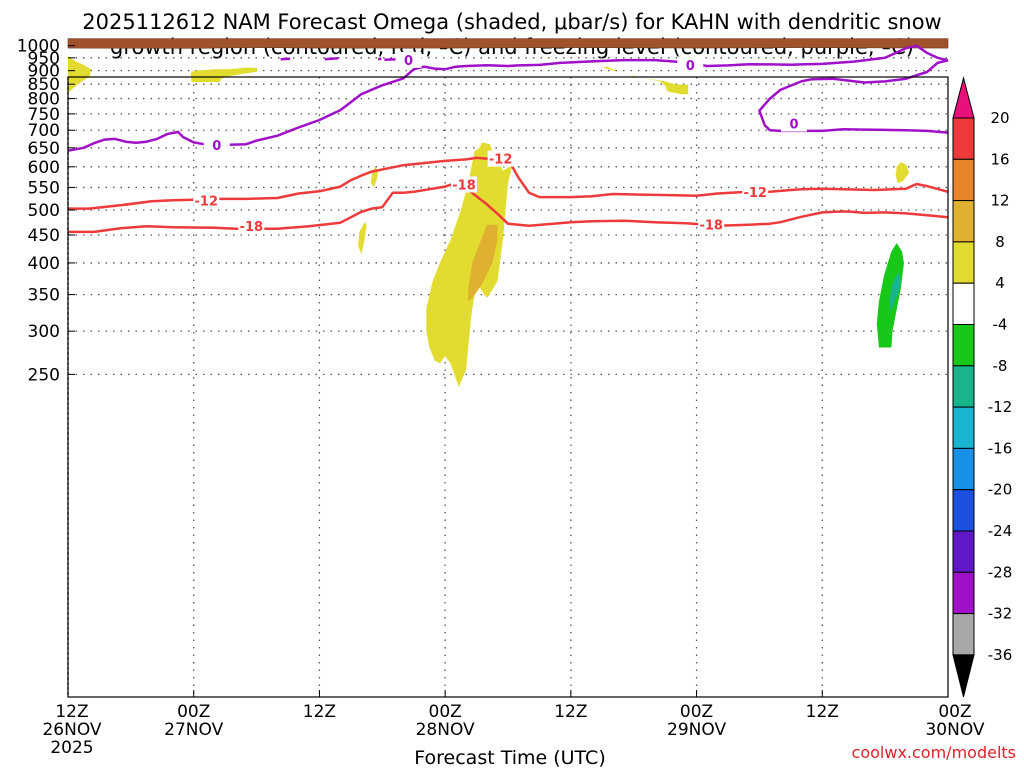 The width and height of the screenshot is (1024, 768). I want to click on colorbar-level-label: -8, so click(1000, 366).